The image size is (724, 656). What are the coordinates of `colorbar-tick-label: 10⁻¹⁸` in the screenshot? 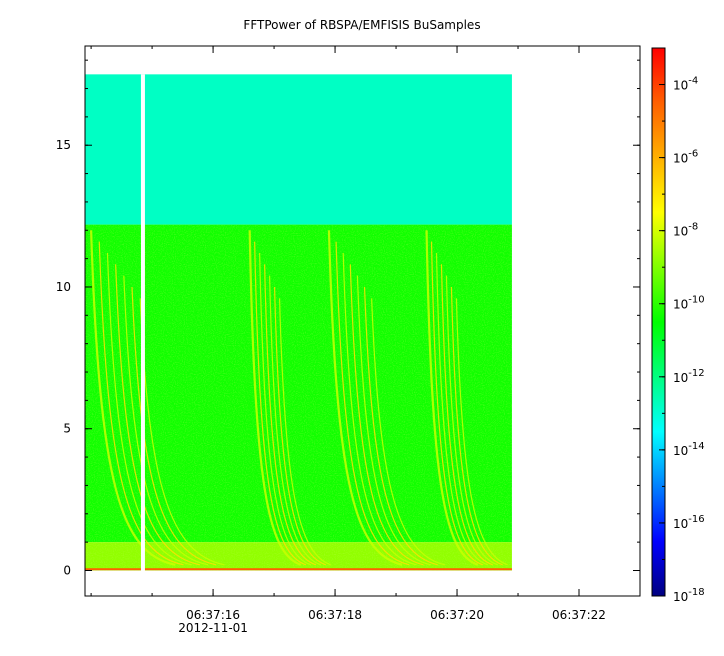 It's located at (689, 595).